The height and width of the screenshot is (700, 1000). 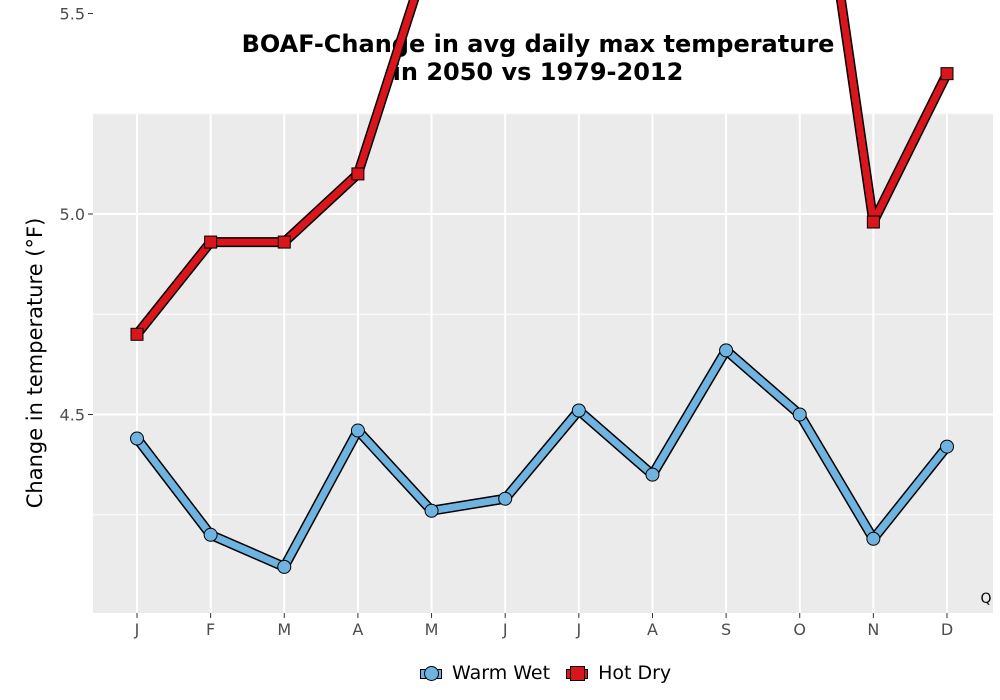 What do you see at coordinates (72, 415) in the screenshot?
I see `y-tick-label: 4.5` at bounding box center [72, 415].